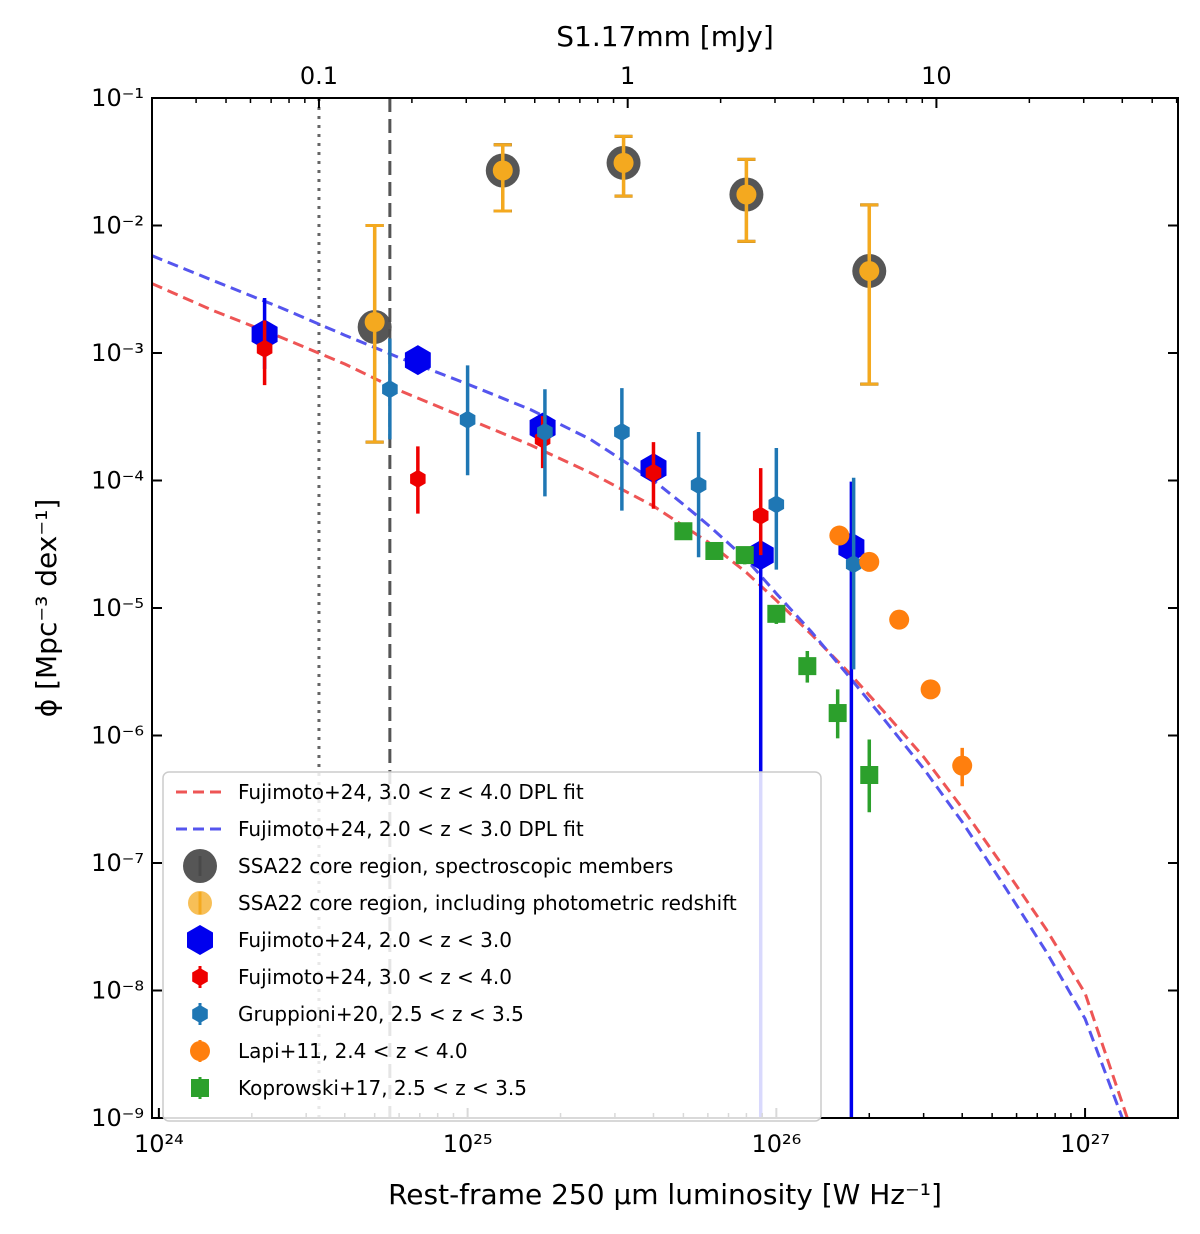  Describe the element at coordinates (627, 76) in the screenshot. I see `top-tick-label: 1` at that location.